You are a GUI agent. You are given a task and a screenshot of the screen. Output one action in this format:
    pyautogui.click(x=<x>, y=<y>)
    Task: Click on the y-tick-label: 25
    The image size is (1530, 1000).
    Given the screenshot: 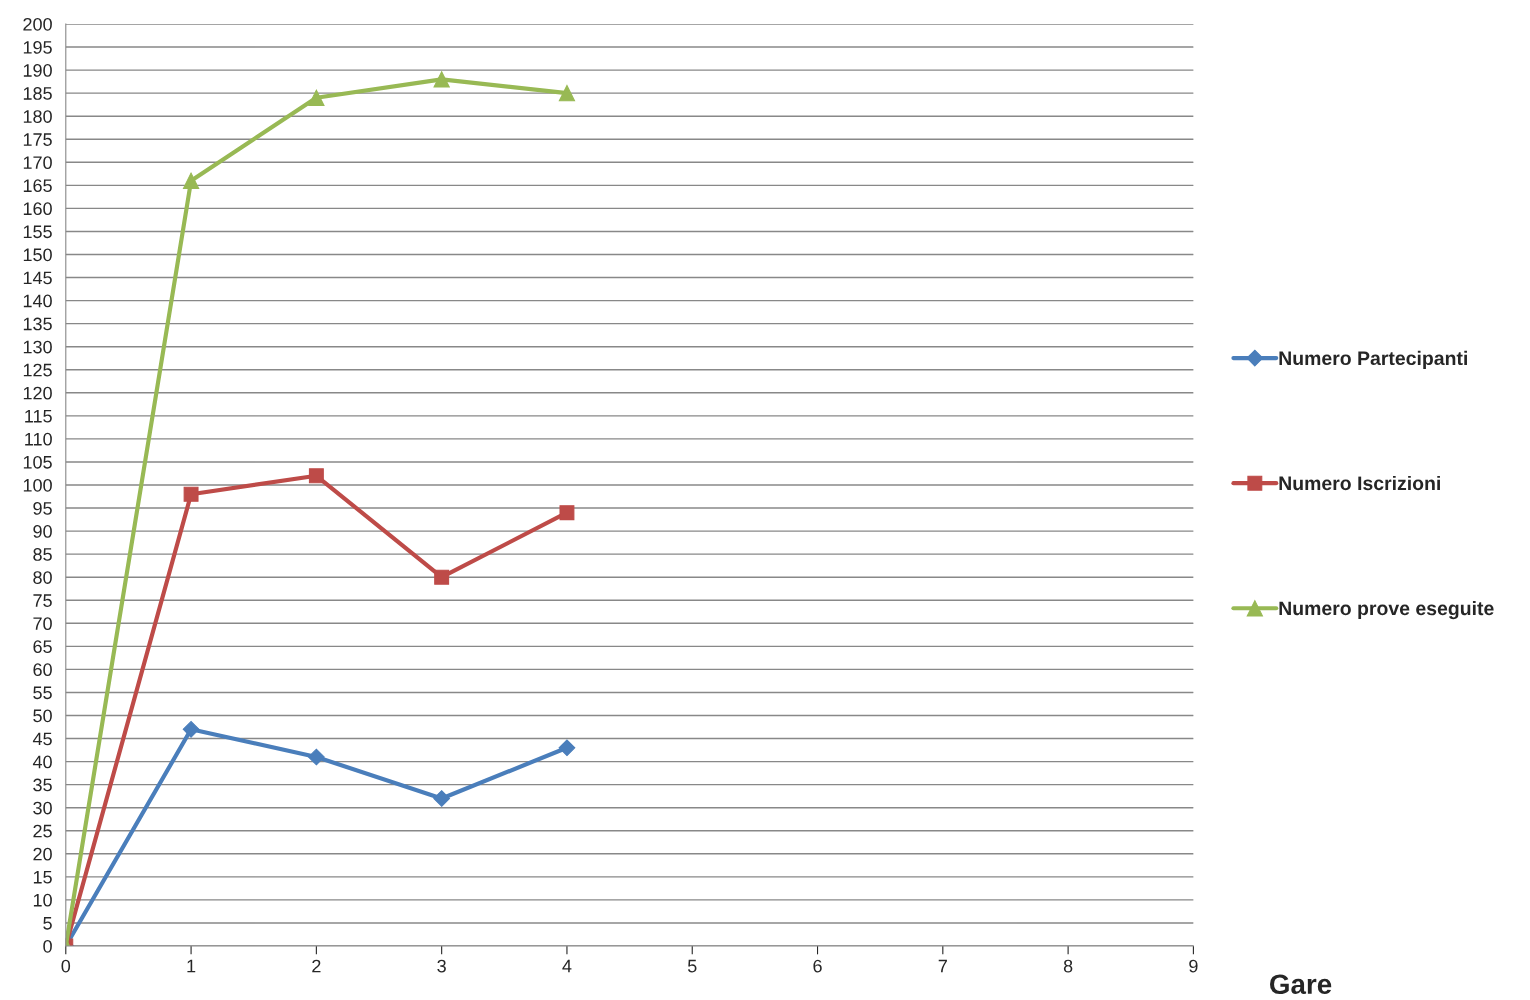 What is the action you would take?
    pyautogui.click(x=42, y=831)
    